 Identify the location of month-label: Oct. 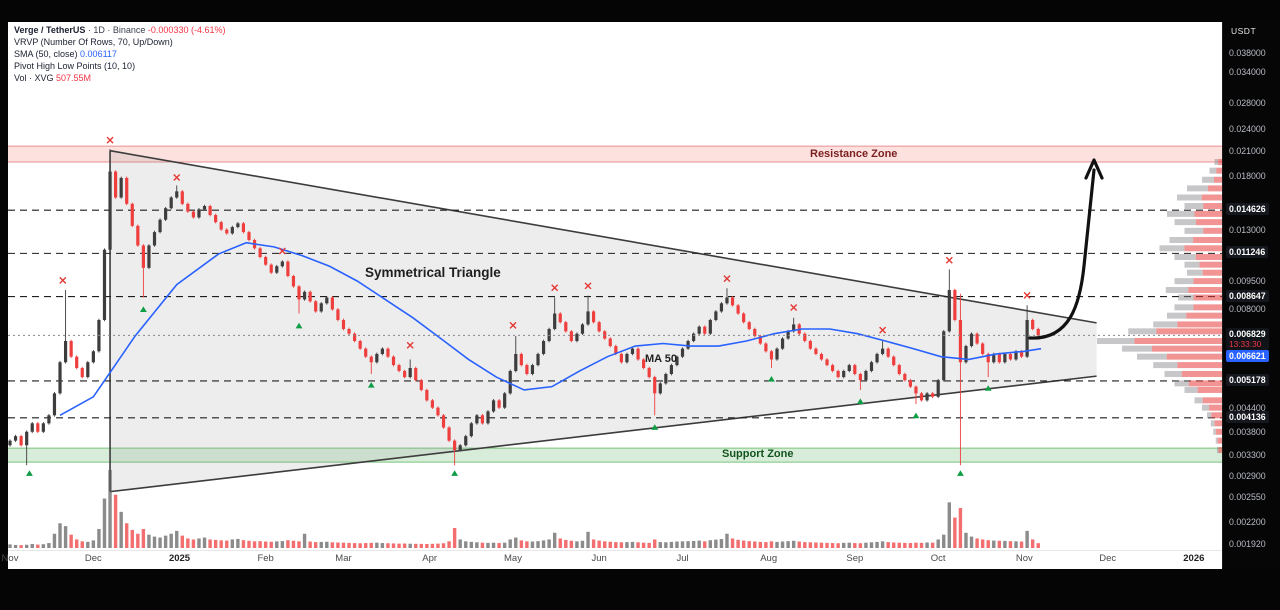
(938, 558).